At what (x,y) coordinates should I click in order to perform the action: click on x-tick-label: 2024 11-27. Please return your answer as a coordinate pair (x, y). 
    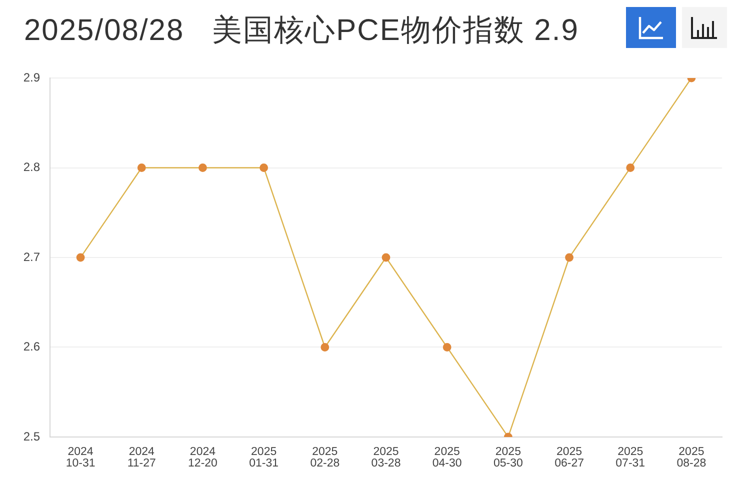
    Looking at the image, I should click on (141, 458).